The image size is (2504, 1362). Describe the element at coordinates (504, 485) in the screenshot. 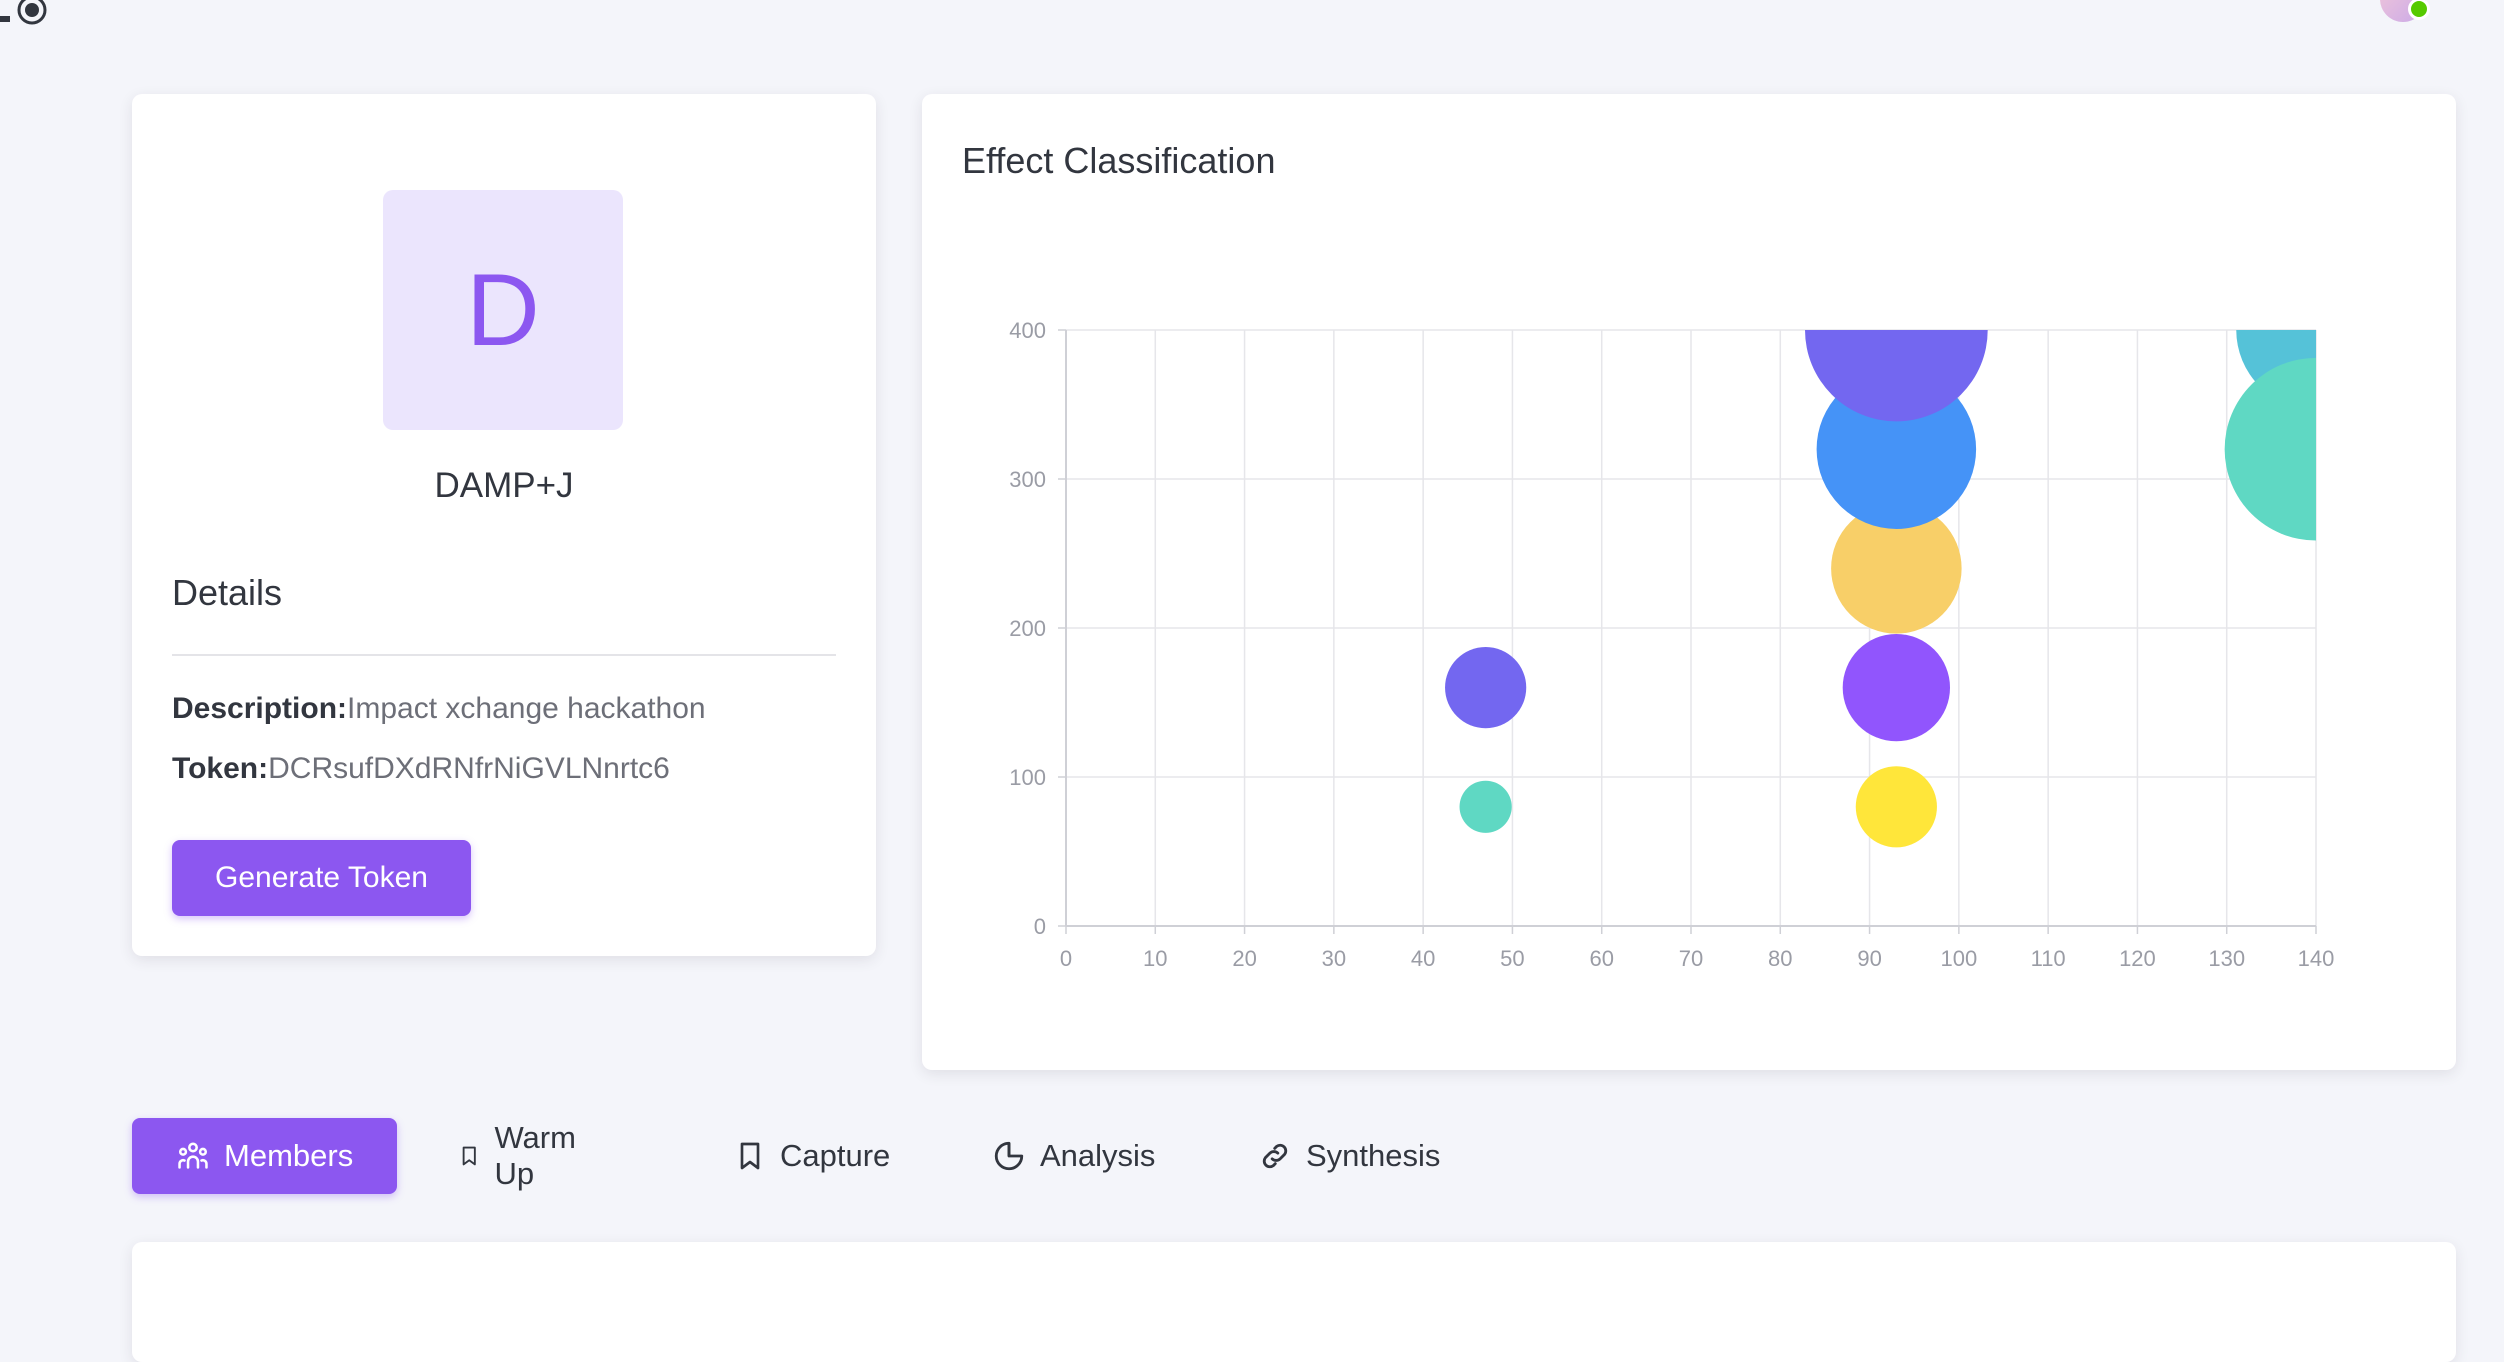

I see `project-name: DAMP+J` at that location.